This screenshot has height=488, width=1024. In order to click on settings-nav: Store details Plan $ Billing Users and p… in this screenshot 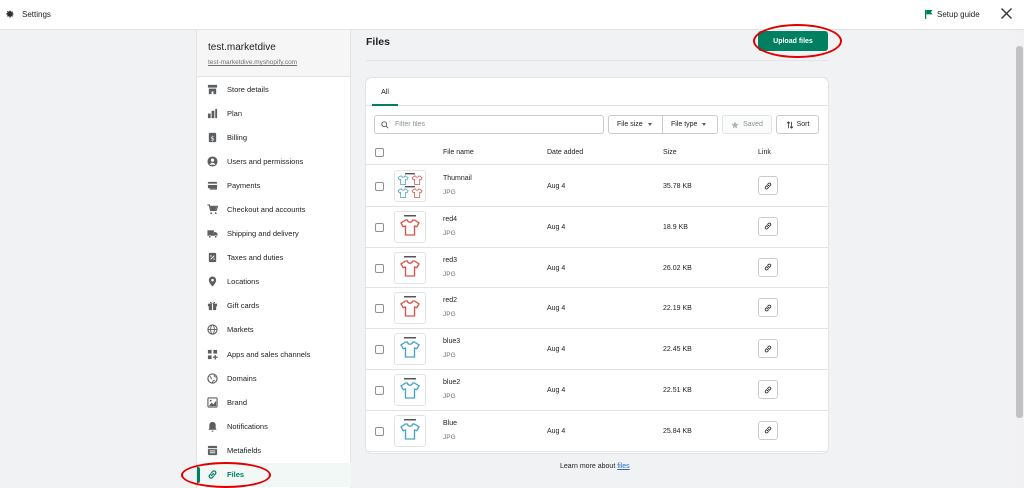, I will do `click(274, 282)`.